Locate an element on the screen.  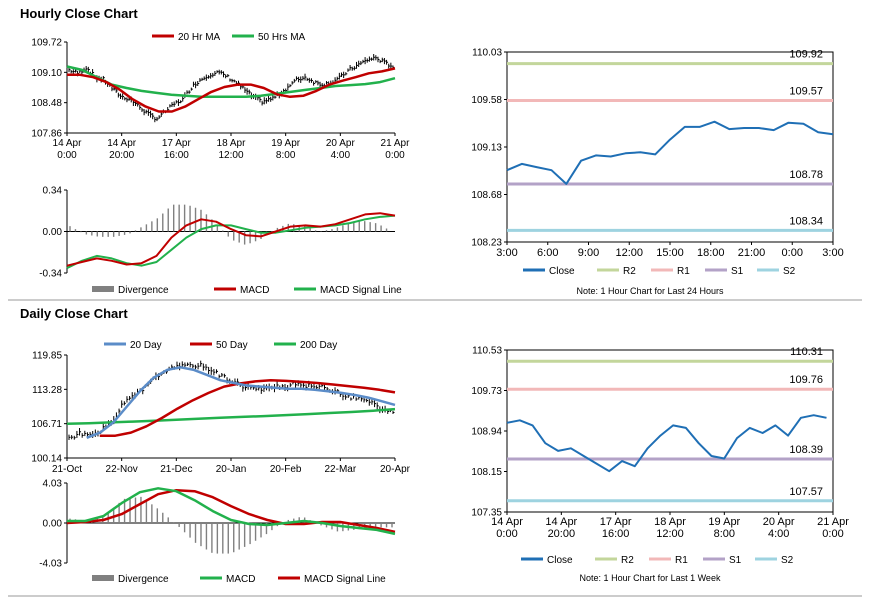
hourly-pivot-level-r1-label: 109.57 is located at coordinates (806, 92).